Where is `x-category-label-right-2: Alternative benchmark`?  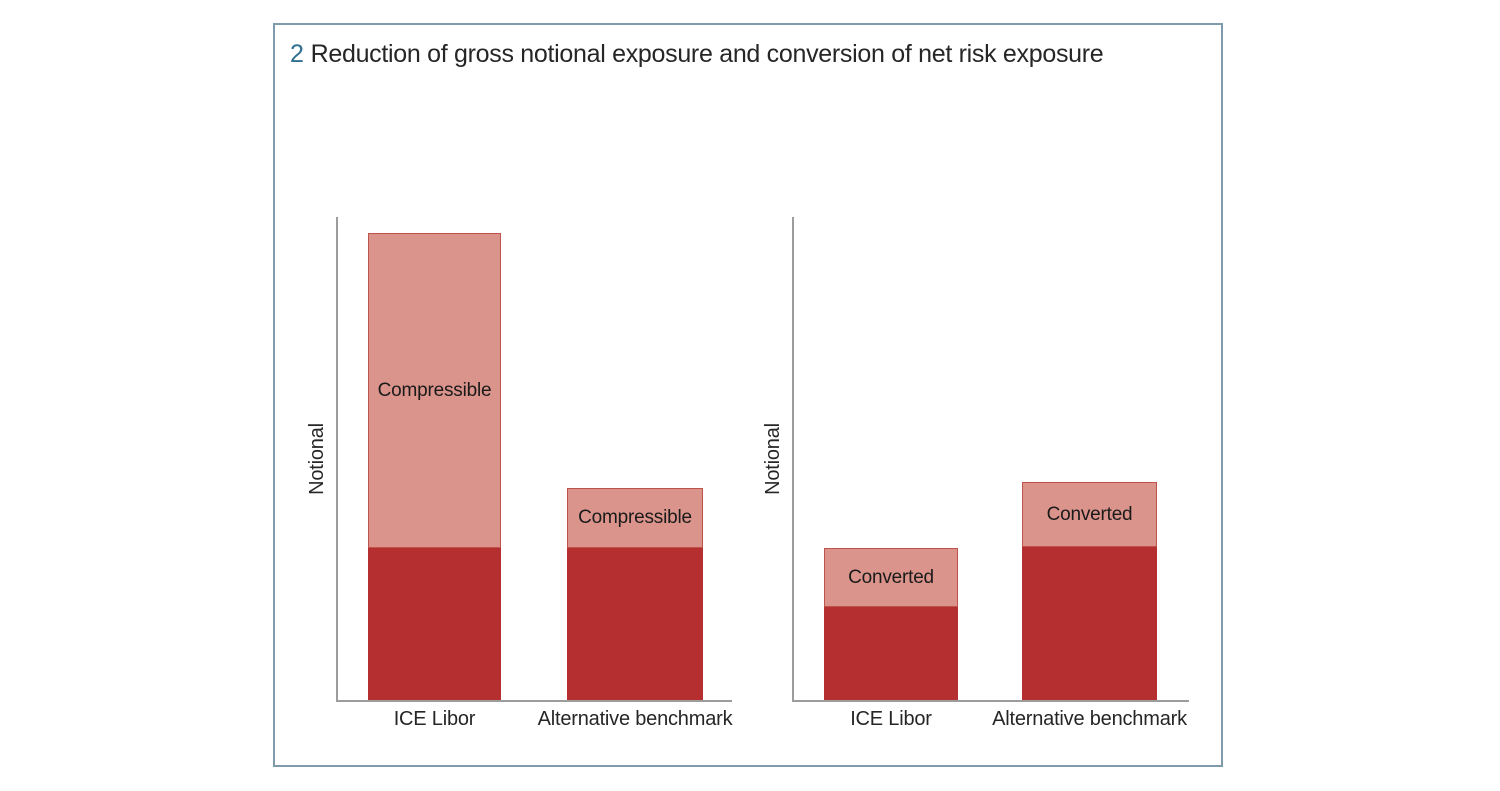
x-category-label-right-2: Alternative benchmark is located at coordinates (1089, 719).